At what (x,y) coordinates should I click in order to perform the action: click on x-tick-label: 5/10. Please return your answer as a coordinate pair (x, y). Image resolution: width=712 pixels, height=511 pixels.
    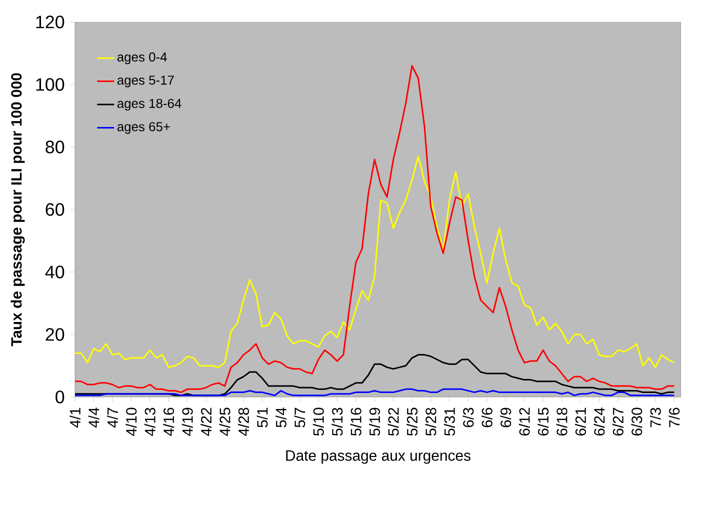
    Looking at the image, I should click on (318, 422).